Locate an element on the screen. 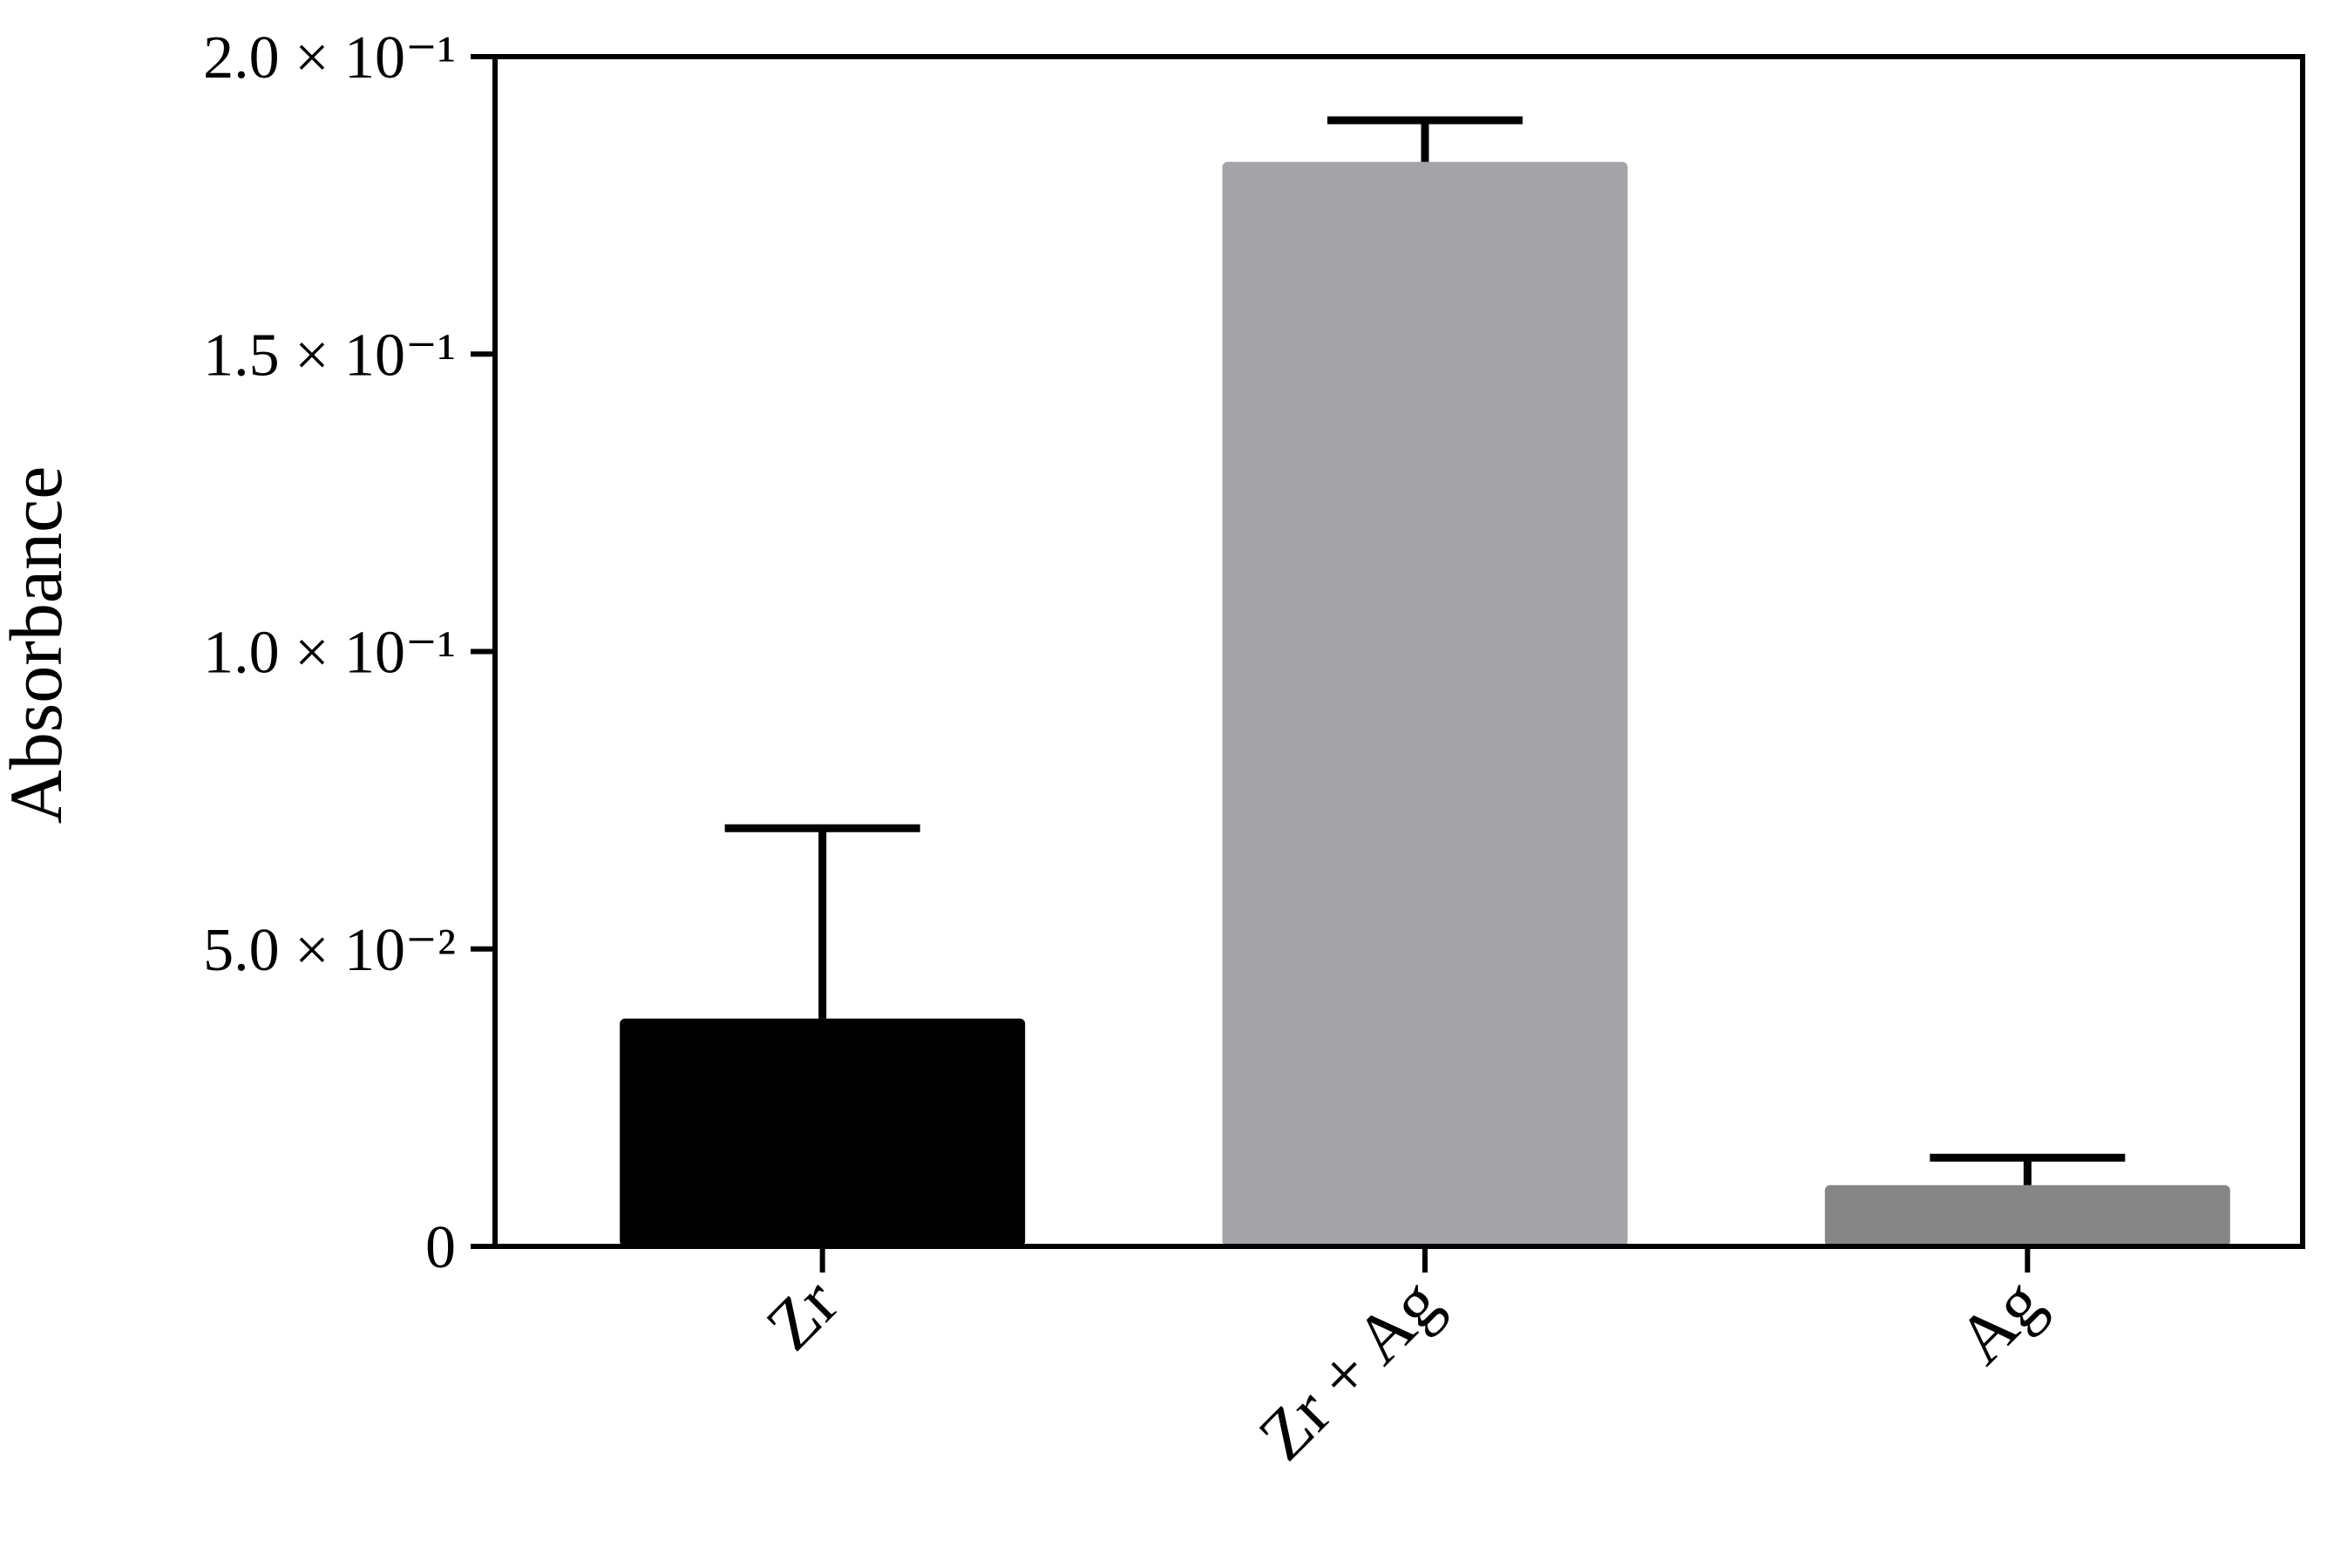 This screenshot has width=2334, height=1568. y-axis-label: Absorbance is located at coordinates (39, 645).